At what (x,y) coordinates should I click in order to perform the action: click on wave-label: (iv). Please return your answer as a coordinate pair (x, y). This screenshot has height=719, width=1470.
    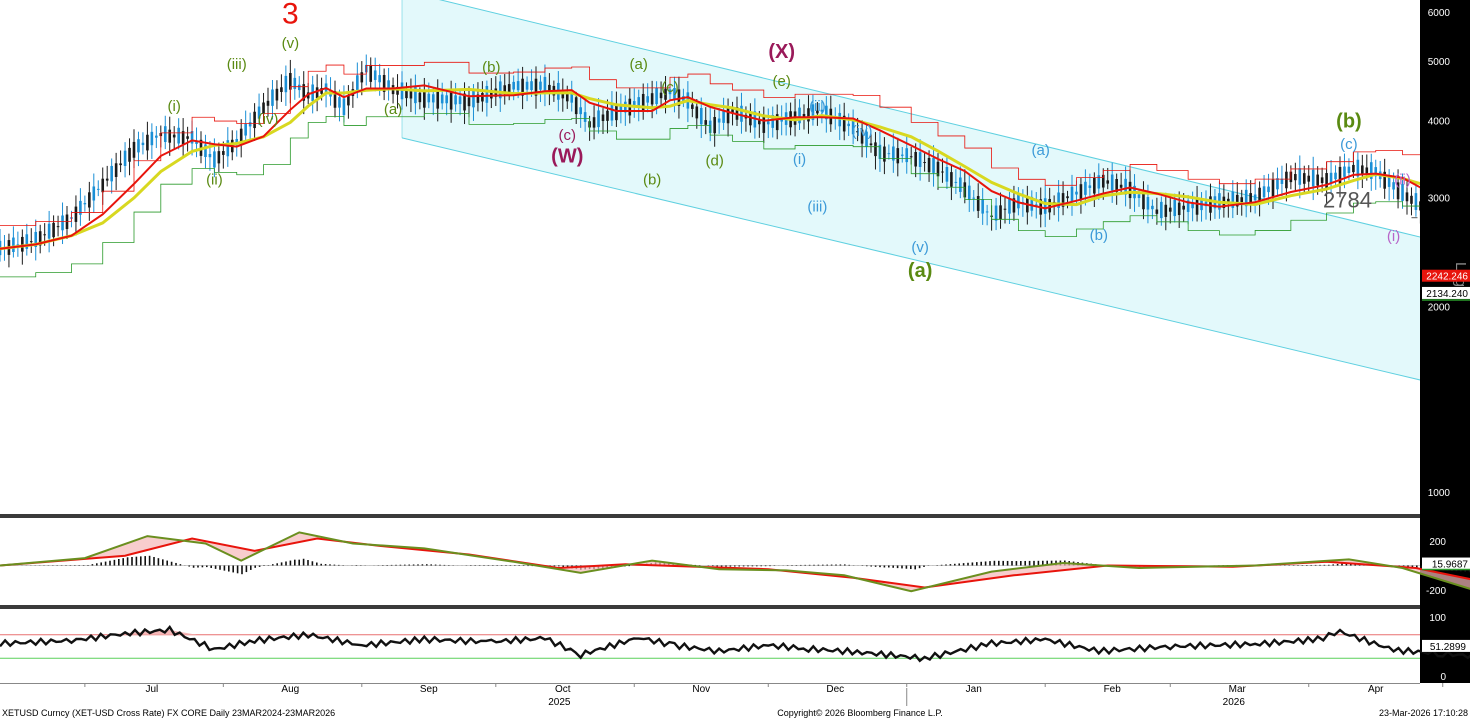
    Looking at the image, I should click on (862, 131).